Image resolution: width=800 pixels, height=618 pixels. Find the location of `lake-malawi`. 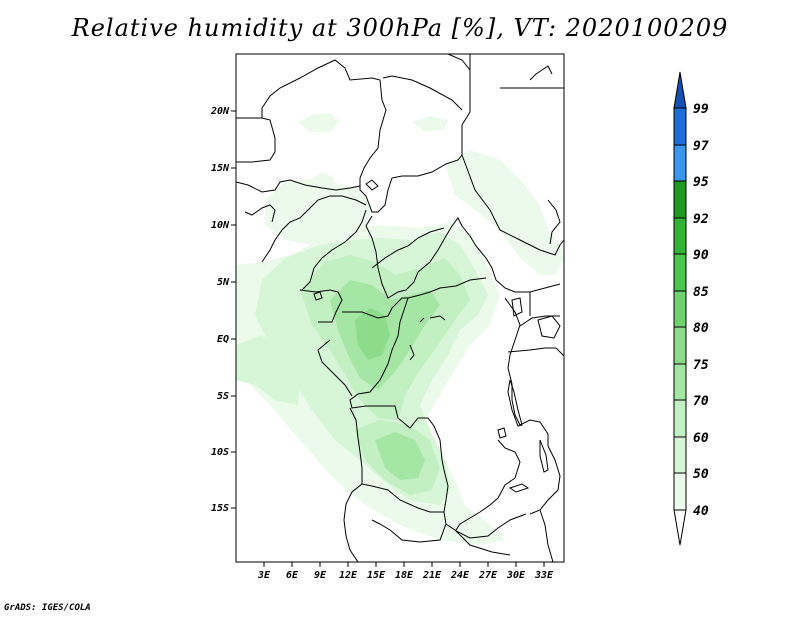

lake-malawi is located at coordinates (544, 456).